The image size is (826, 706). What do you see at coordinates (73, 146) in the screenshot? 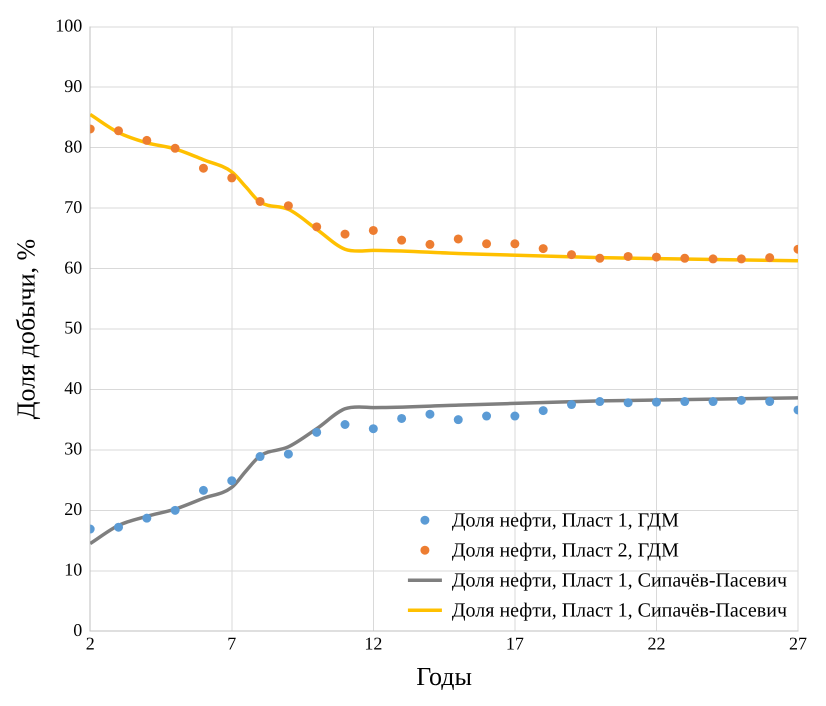
I see `y-tick-label: 80` at bounding box center [73, 146].